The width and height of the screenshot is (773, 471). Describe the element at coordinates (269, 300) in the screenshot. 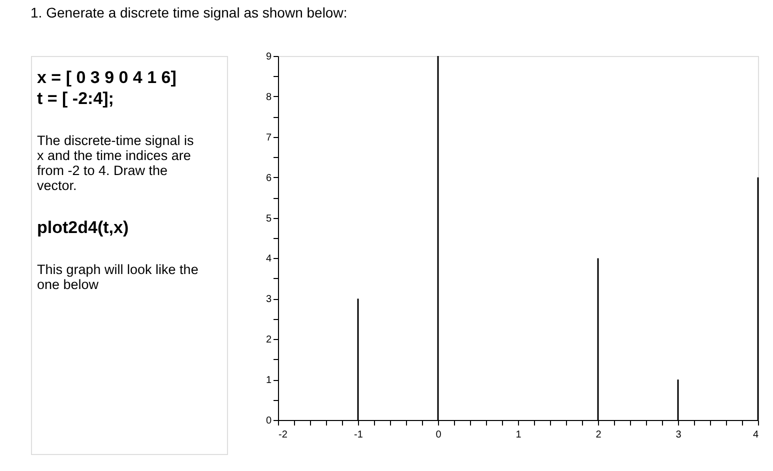

I see `y-tick-label: 3` at that location.